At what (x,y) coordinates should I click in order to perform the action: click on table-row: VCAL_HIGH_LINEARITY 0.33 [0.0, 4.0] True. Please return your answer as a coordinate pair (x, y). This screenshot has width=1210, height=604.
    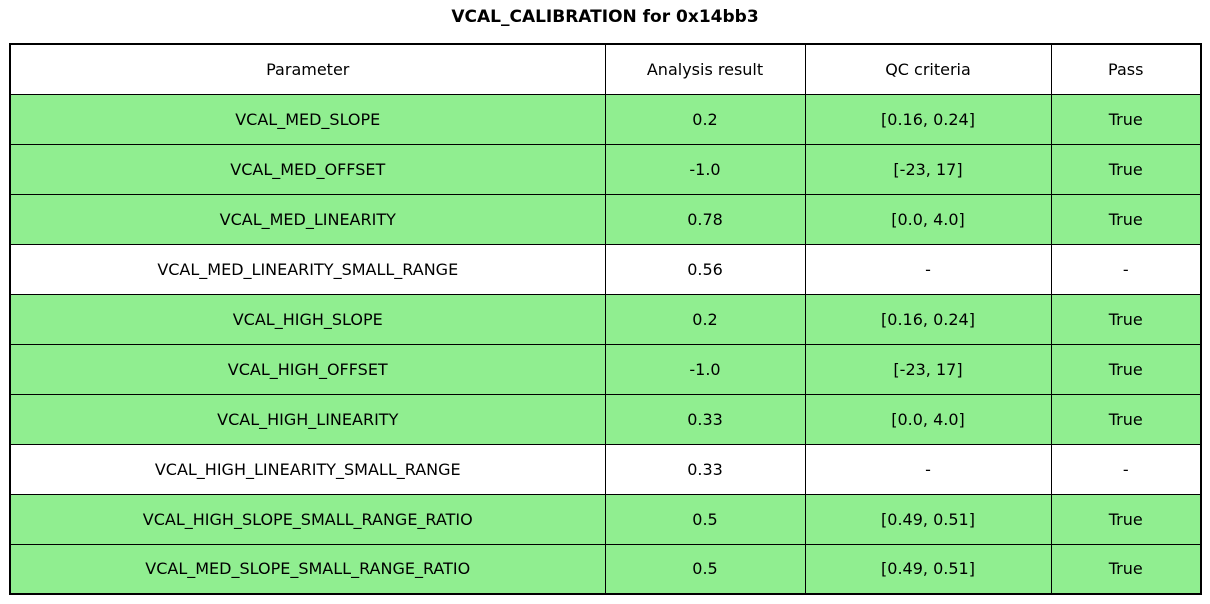
    Looking at the image, I should click on (605, 419).